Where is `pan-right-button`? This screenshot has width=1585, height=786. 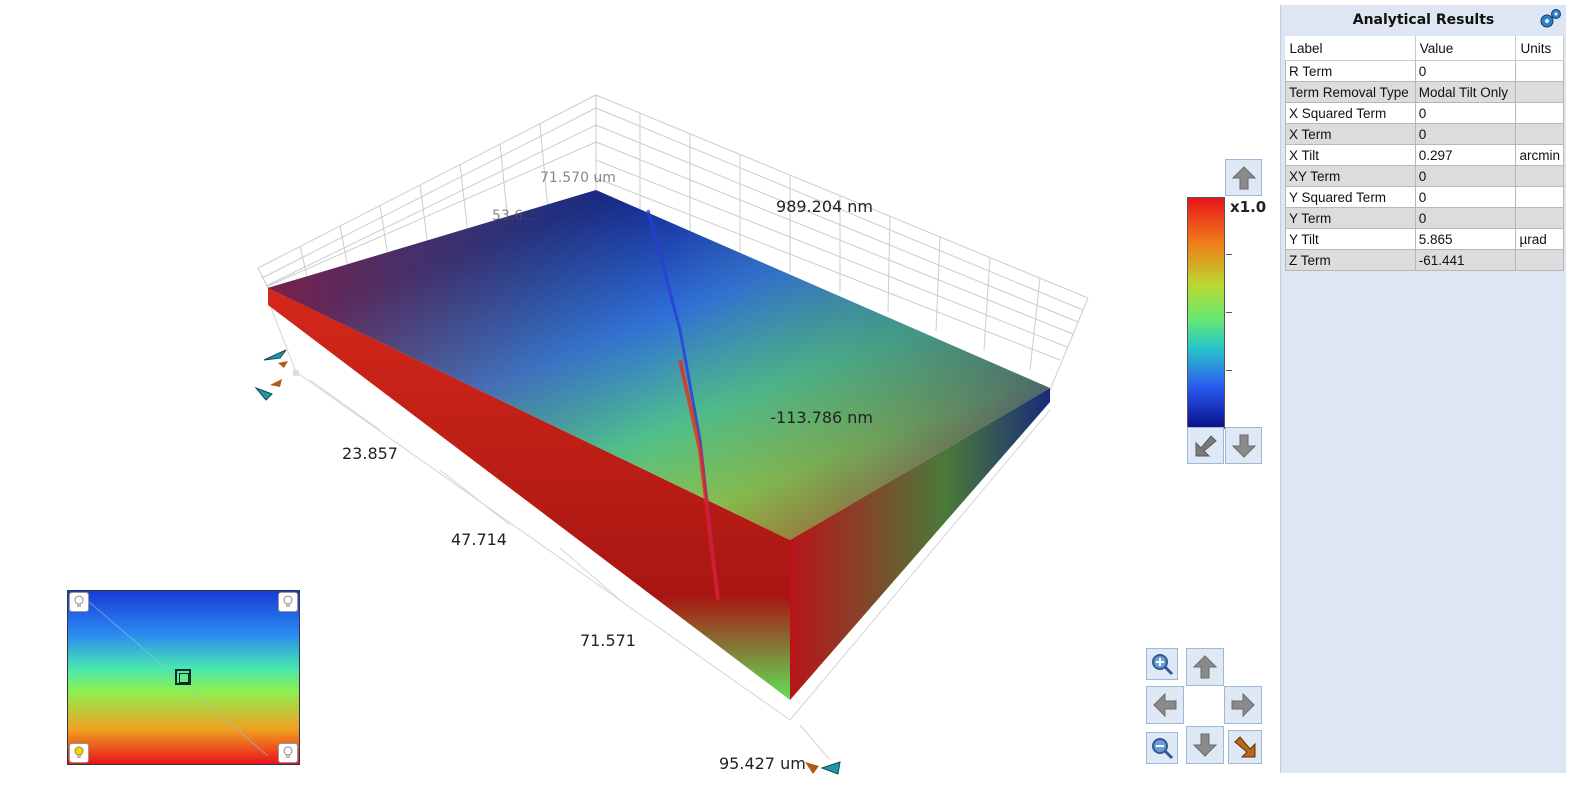
pan-right-button is located at coordinates (1243, 705).